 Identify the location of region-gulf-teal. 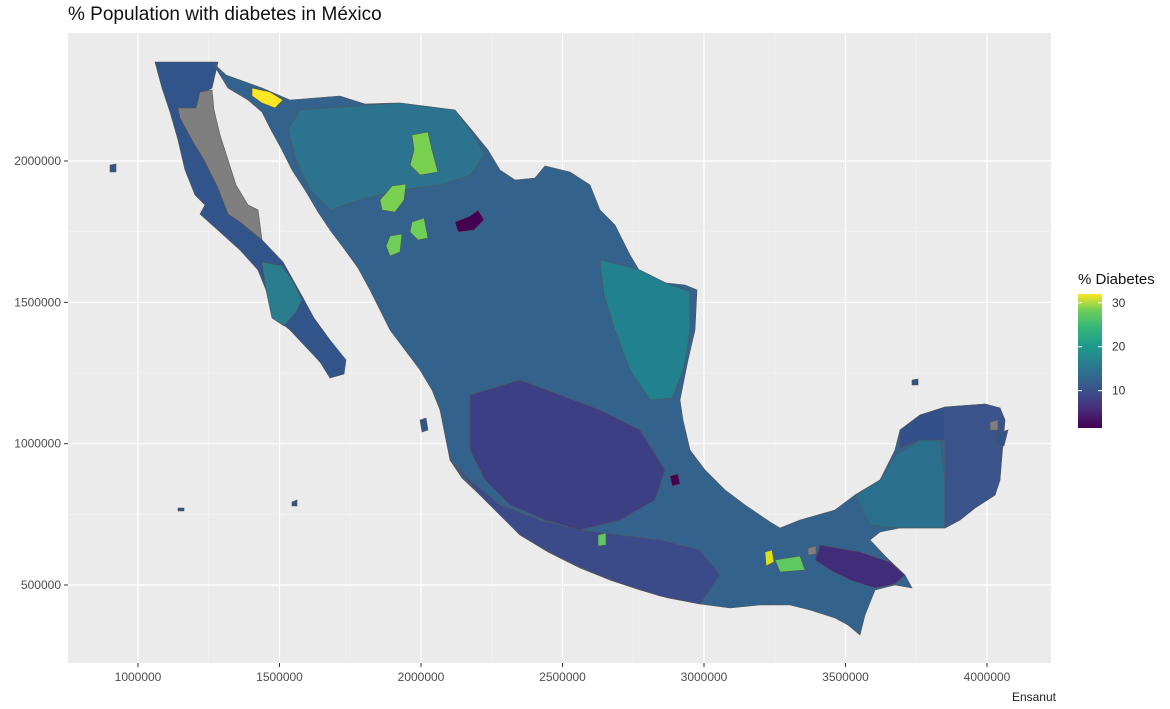
(645, 330).